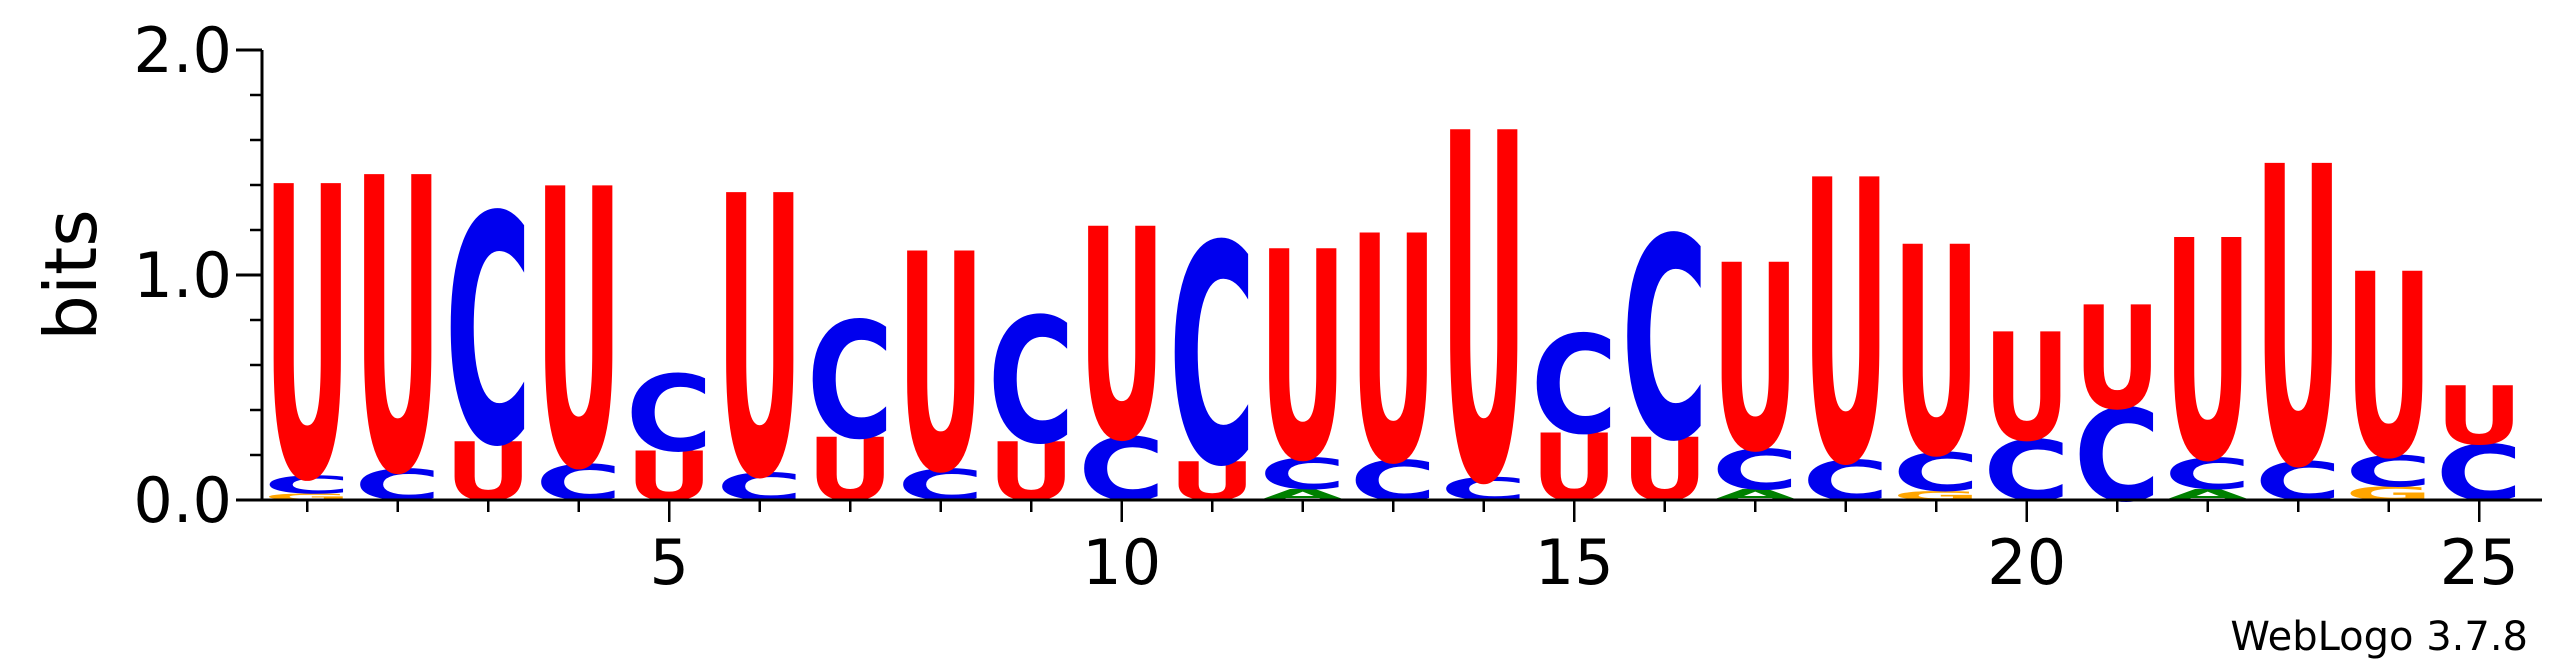  What do you see at coordinates (182, 50) in the screenshot?
I see `y-tick-label: 2.0` at bounding box center [182, 50].